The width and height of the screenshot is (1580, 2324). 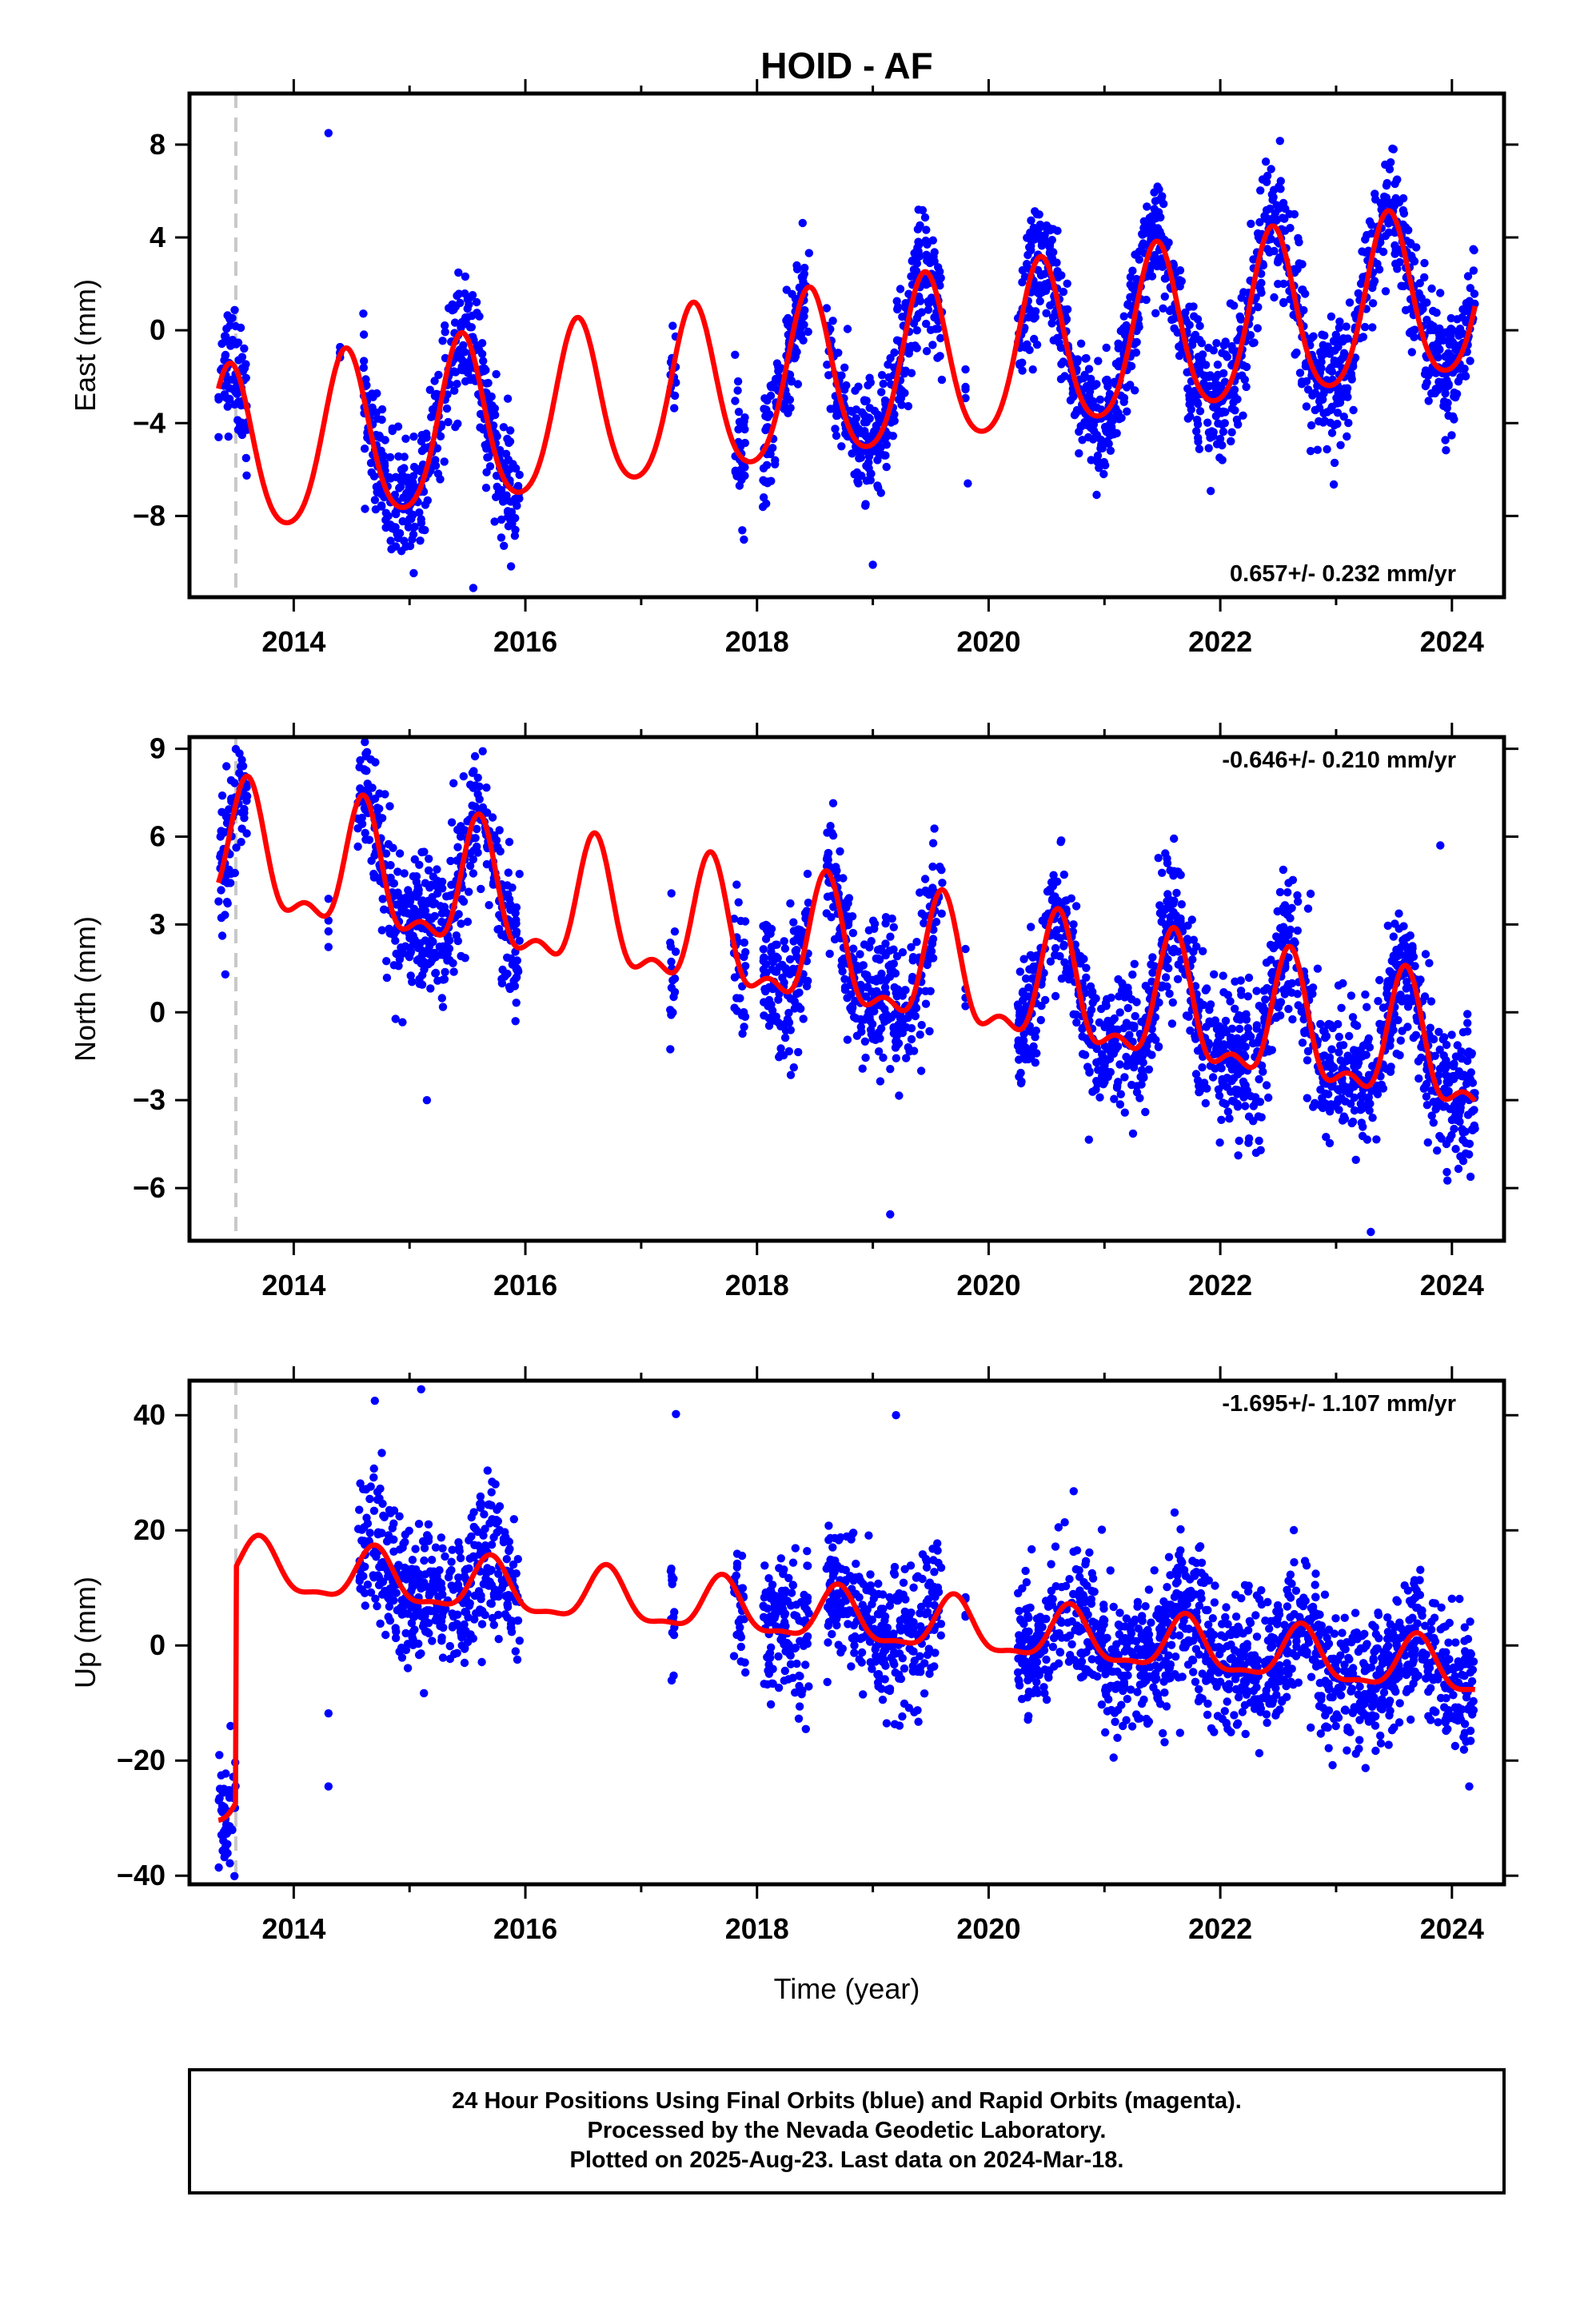 I want to click on y-tick-label: 6, so click(x=158, y=836).